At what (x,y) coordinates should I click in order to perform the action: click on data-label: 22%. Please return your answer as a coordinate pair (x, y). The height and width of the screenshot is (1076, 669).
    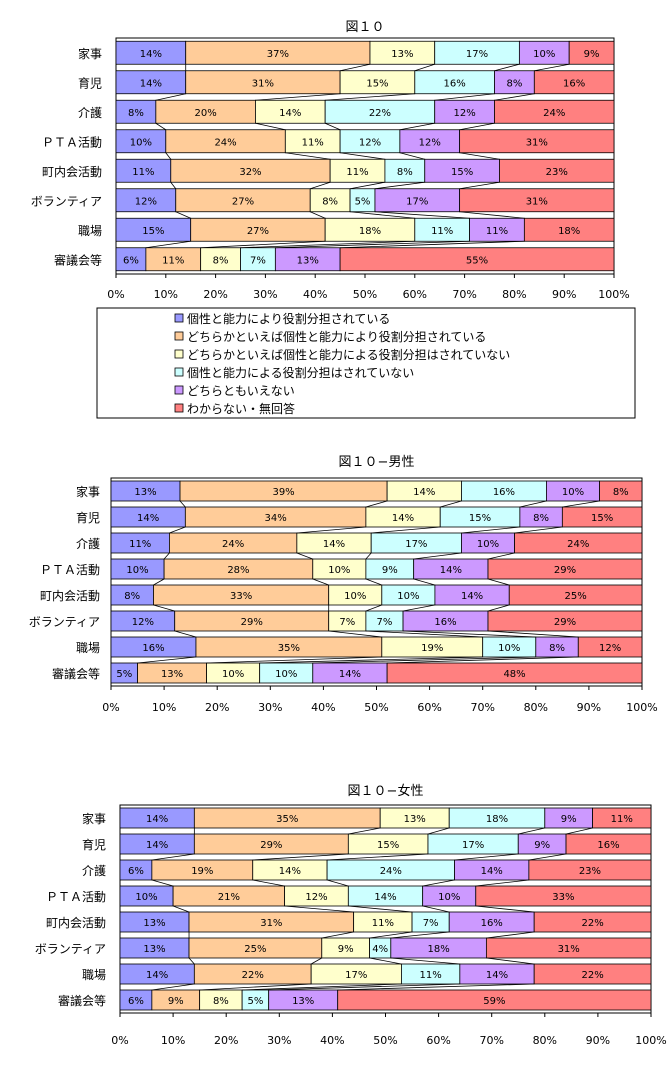
    Looking at the image, I should click on (380, 113).